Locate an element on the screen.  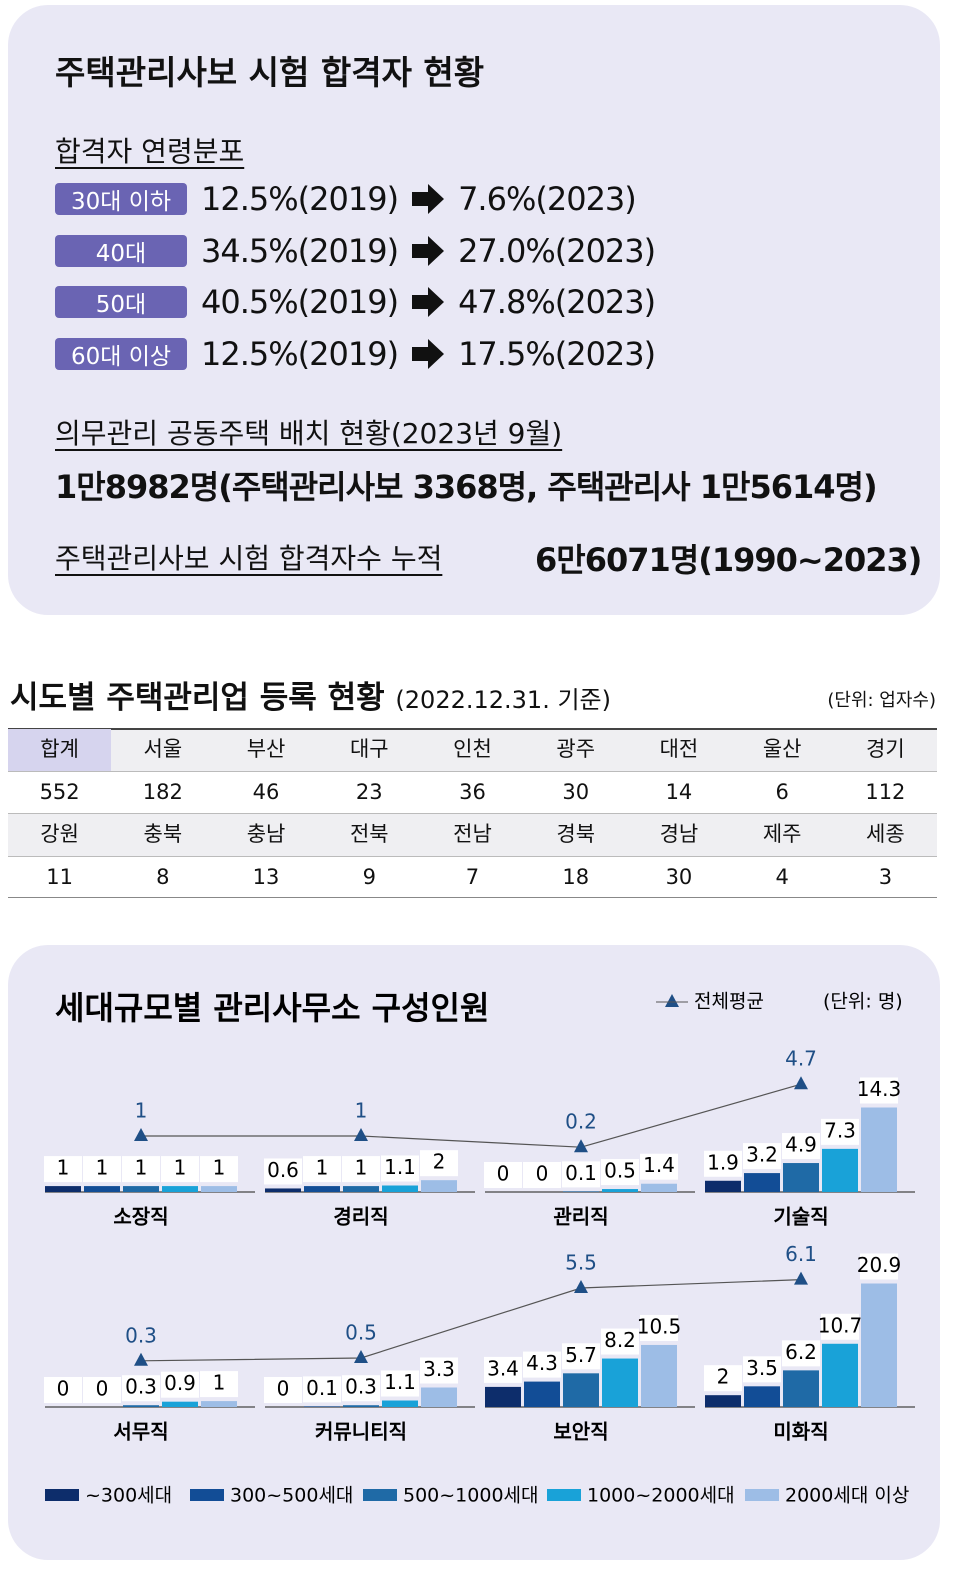
average-label: 6.1 is located at coordinates (801, 1254).